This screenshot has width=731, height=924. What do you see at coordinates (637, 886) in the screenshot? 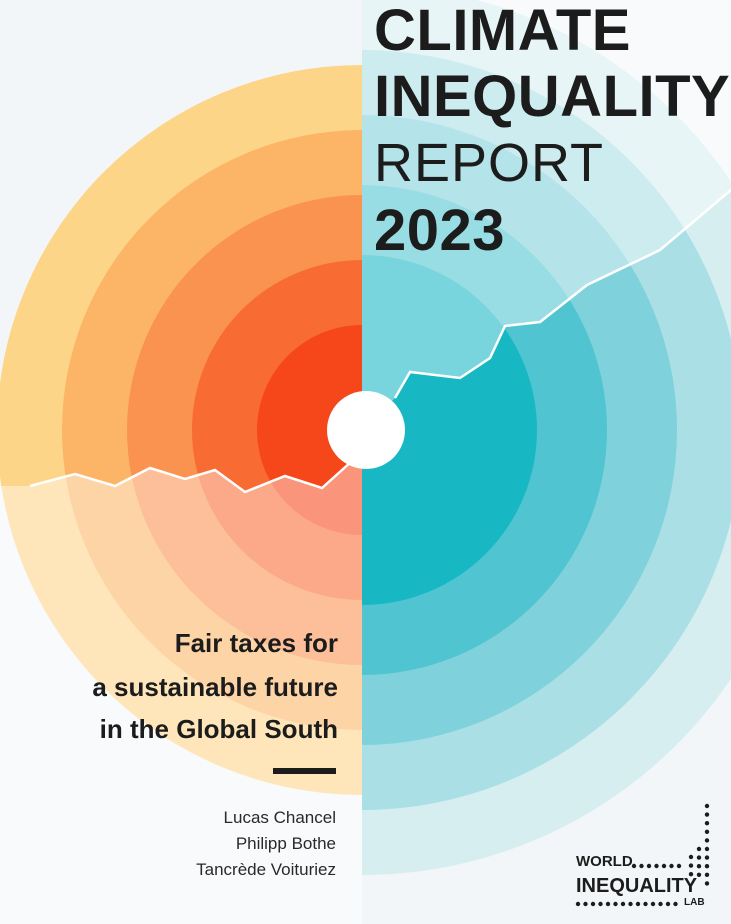
I see `logo-word-inequality: INEQUALITY` at bounding box center [637, 886].